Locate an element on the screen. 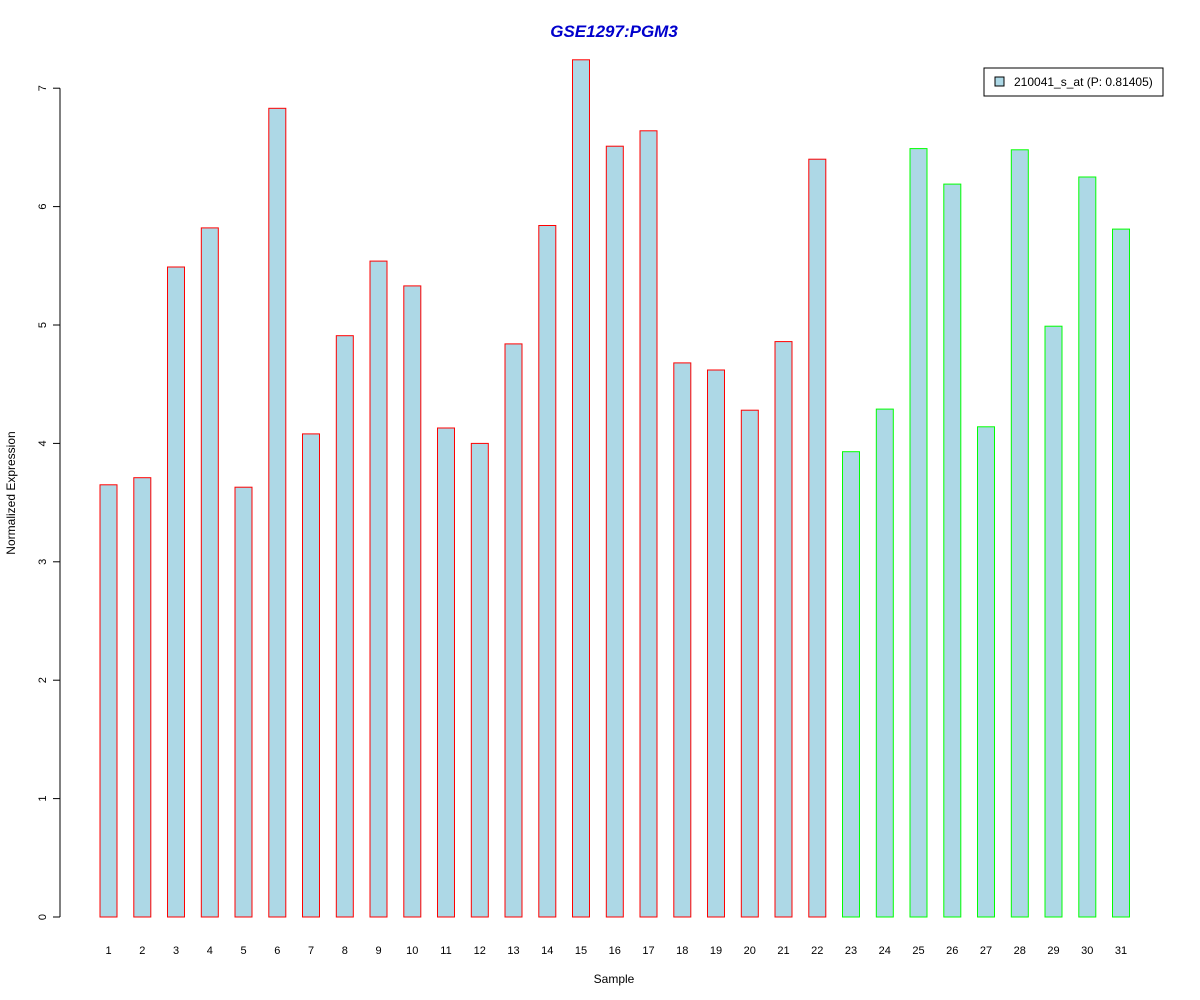 The width and height of the screenshot is (1200, 1000). y-axis: 0 1 2 3 4 5 6 7 is located at coordinates (49, 502).